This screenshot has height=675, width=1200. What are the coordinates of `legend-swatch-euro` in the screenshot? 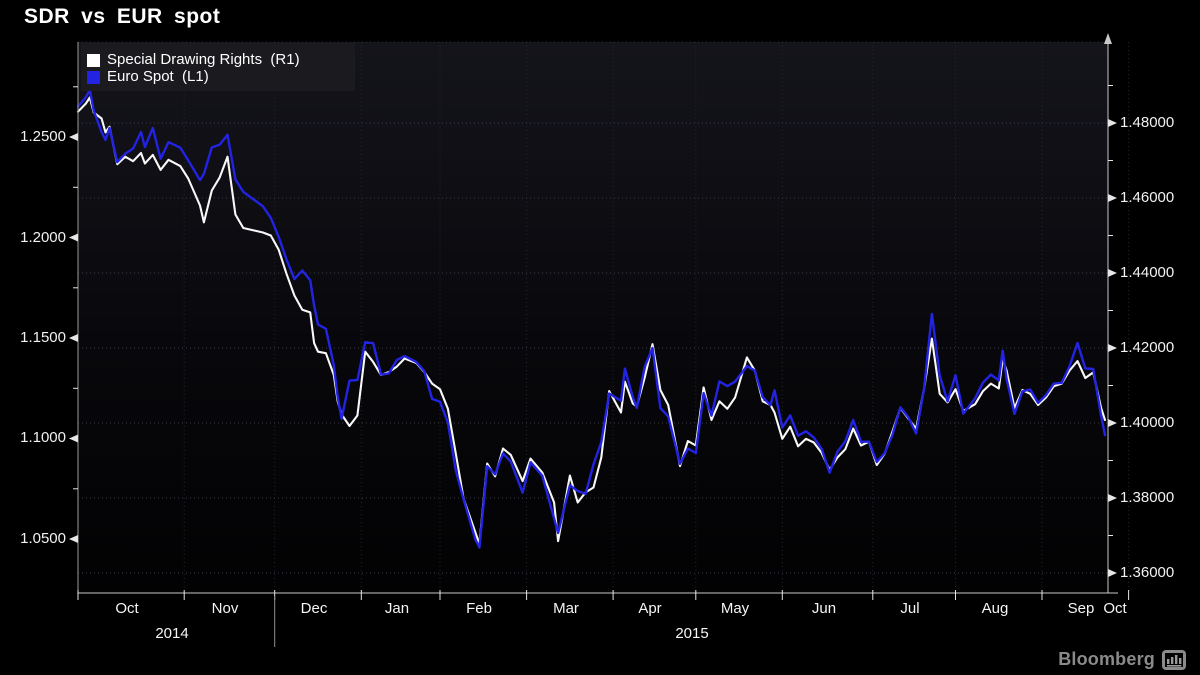 It's located at (93, 77).